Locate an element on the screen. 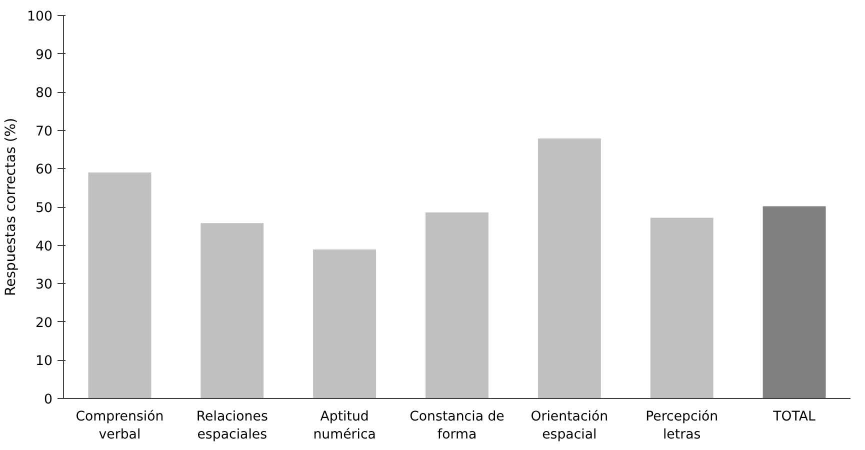 The image size is (865, 450). x-tick-label: Constancia de forma is located at coordinates (457, 426).